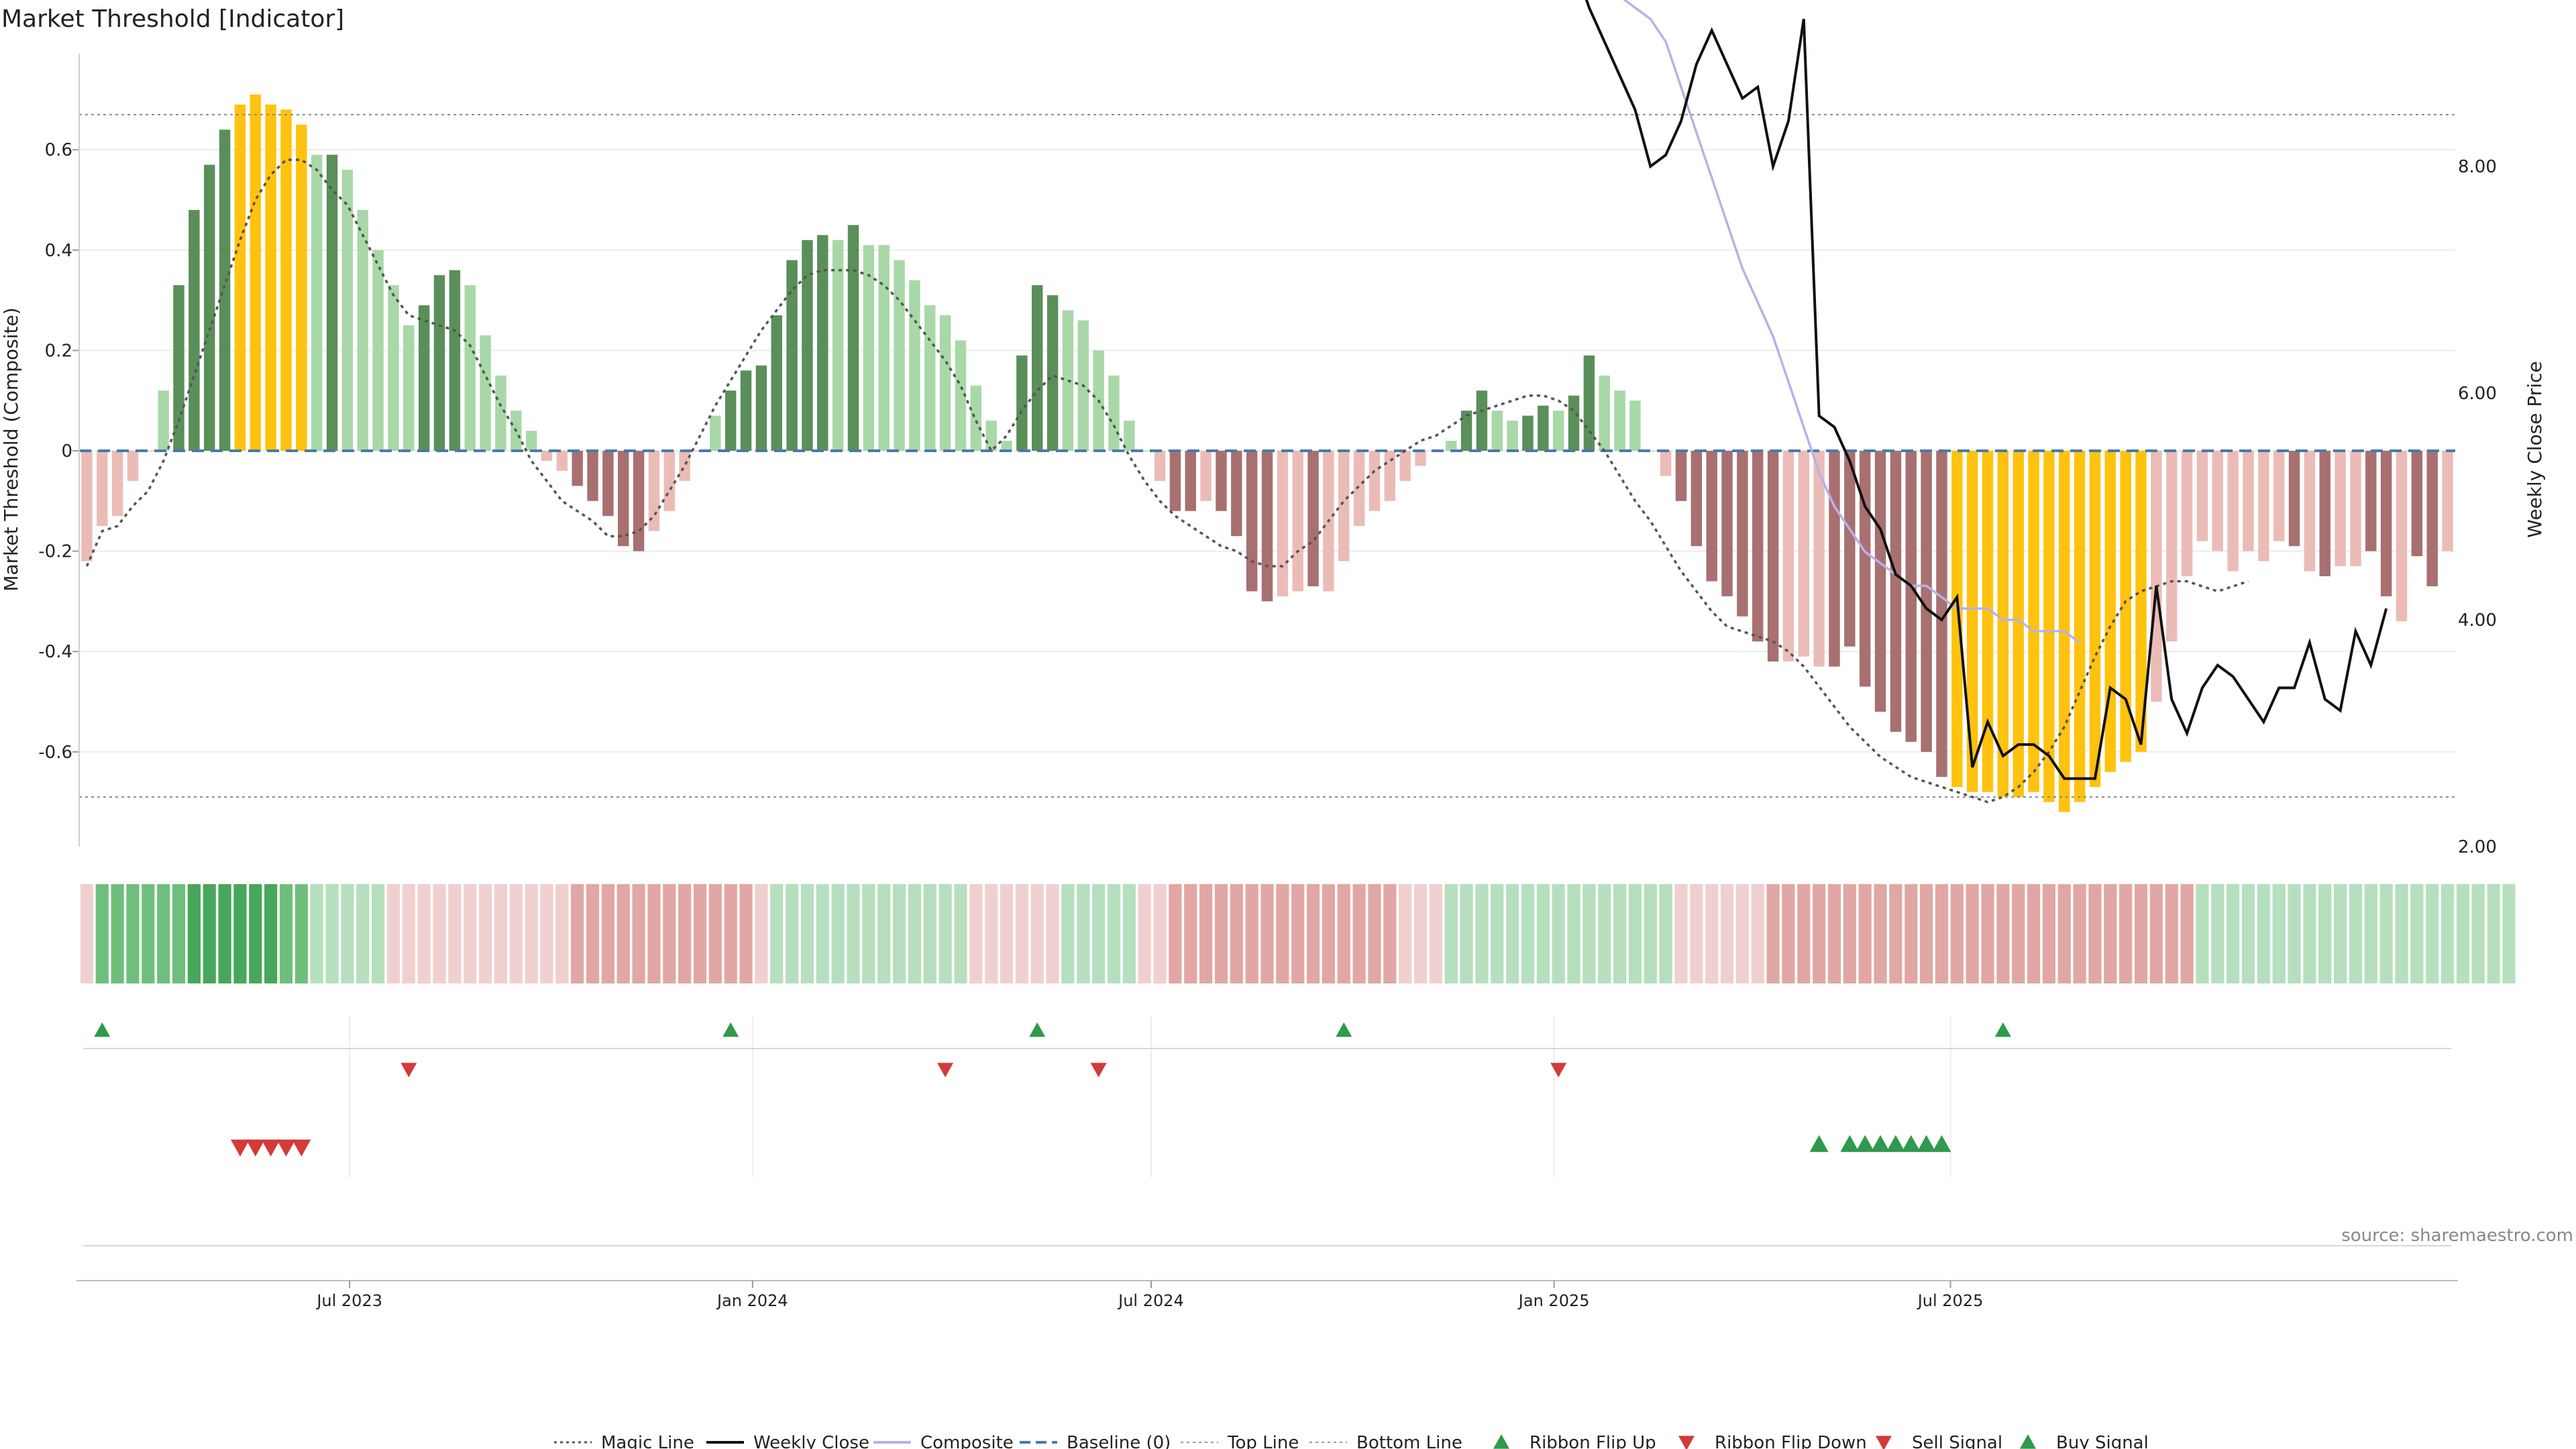  Describe the element at coordinates (1298, 933) in the screenshot. I see `ribbon-strip` at that location.